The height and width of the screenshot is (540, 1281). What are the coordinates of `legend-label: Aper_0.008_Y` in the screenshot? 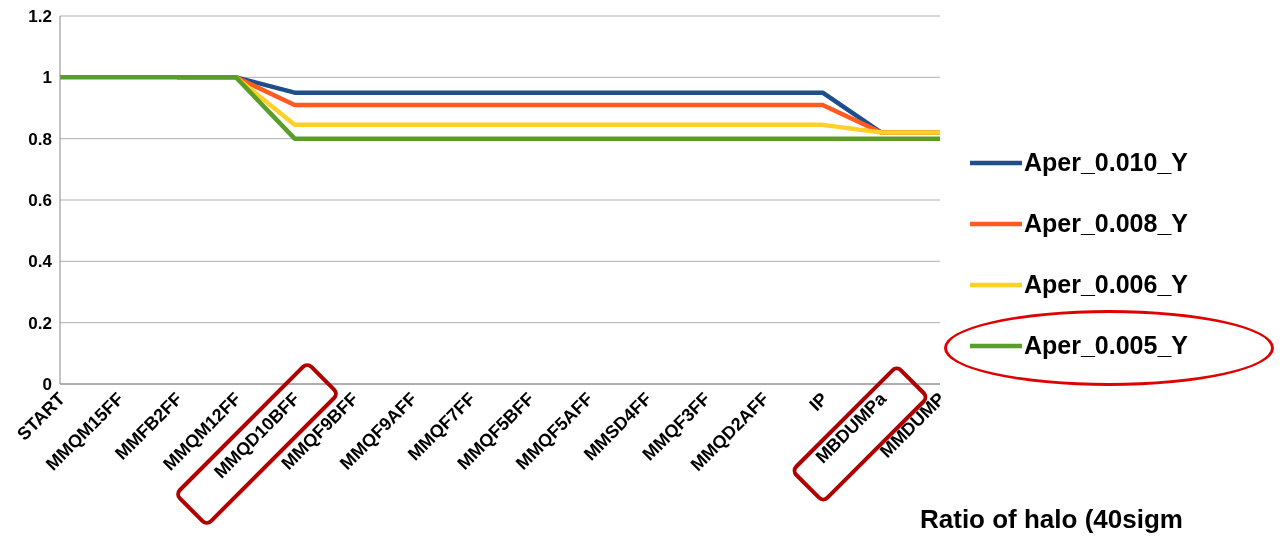 It's located at (1106, 223).